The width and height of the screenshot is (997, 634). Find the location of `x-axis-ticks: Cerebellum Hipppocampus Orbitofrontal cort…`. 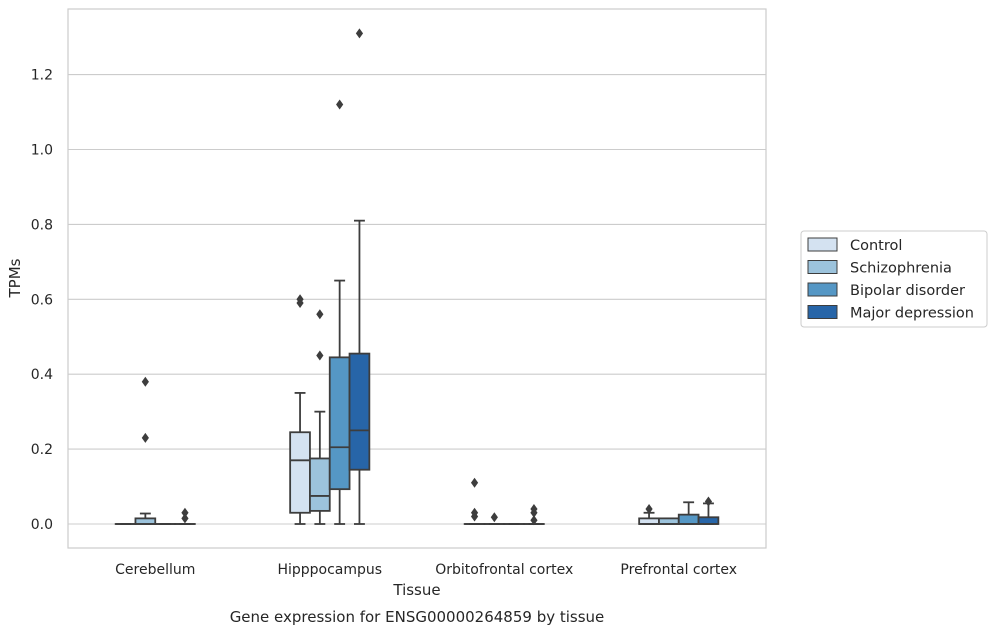

x-axis-ticks: Cerebellum Hipppocampus Orbitofrontal cort… is located at coordinates (426, 570).